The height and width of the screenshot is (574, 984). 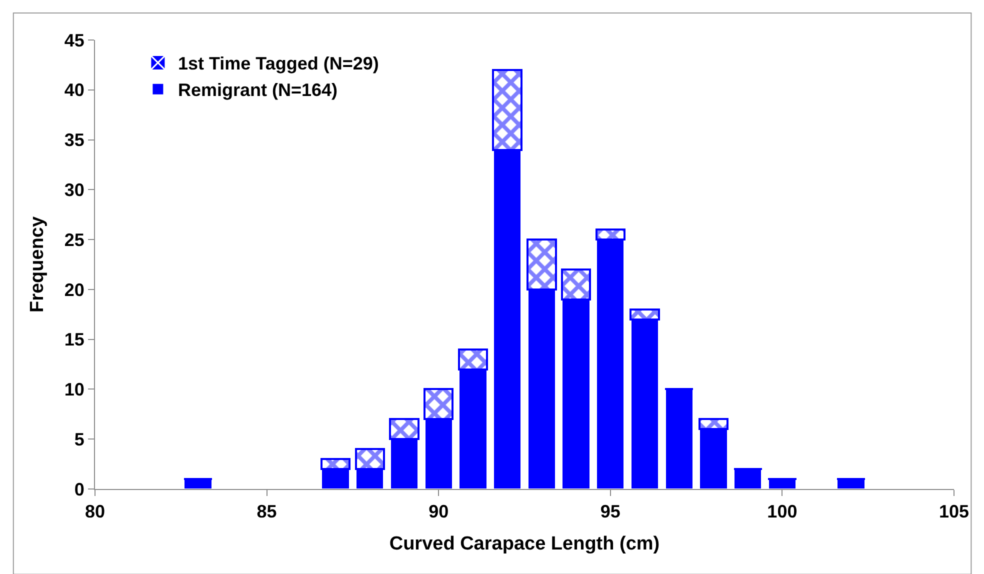 I want to click on y-tick-label: 25, so click(x=74, y=240).